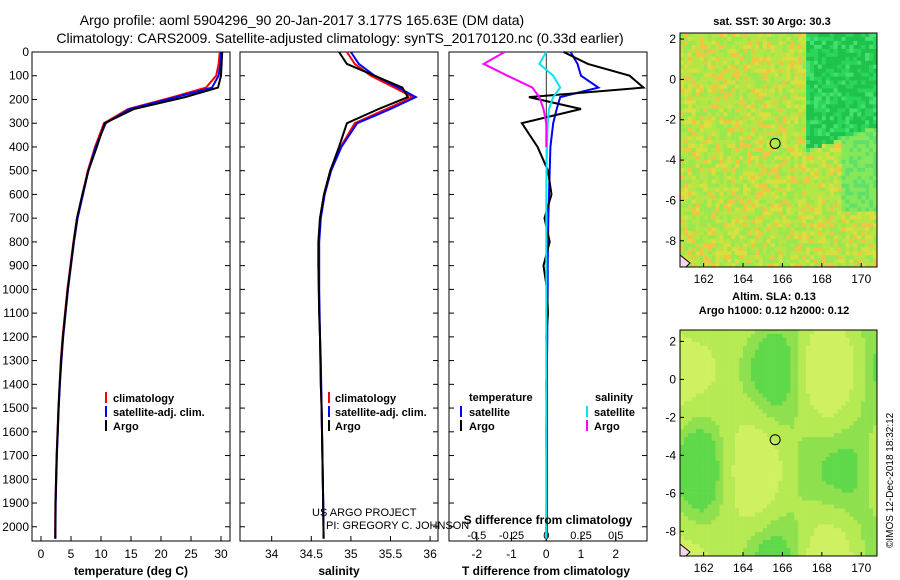  Describe the element at coordinates (41, 554) in the screenshot. I see `x-tick-label: 0` at that location.